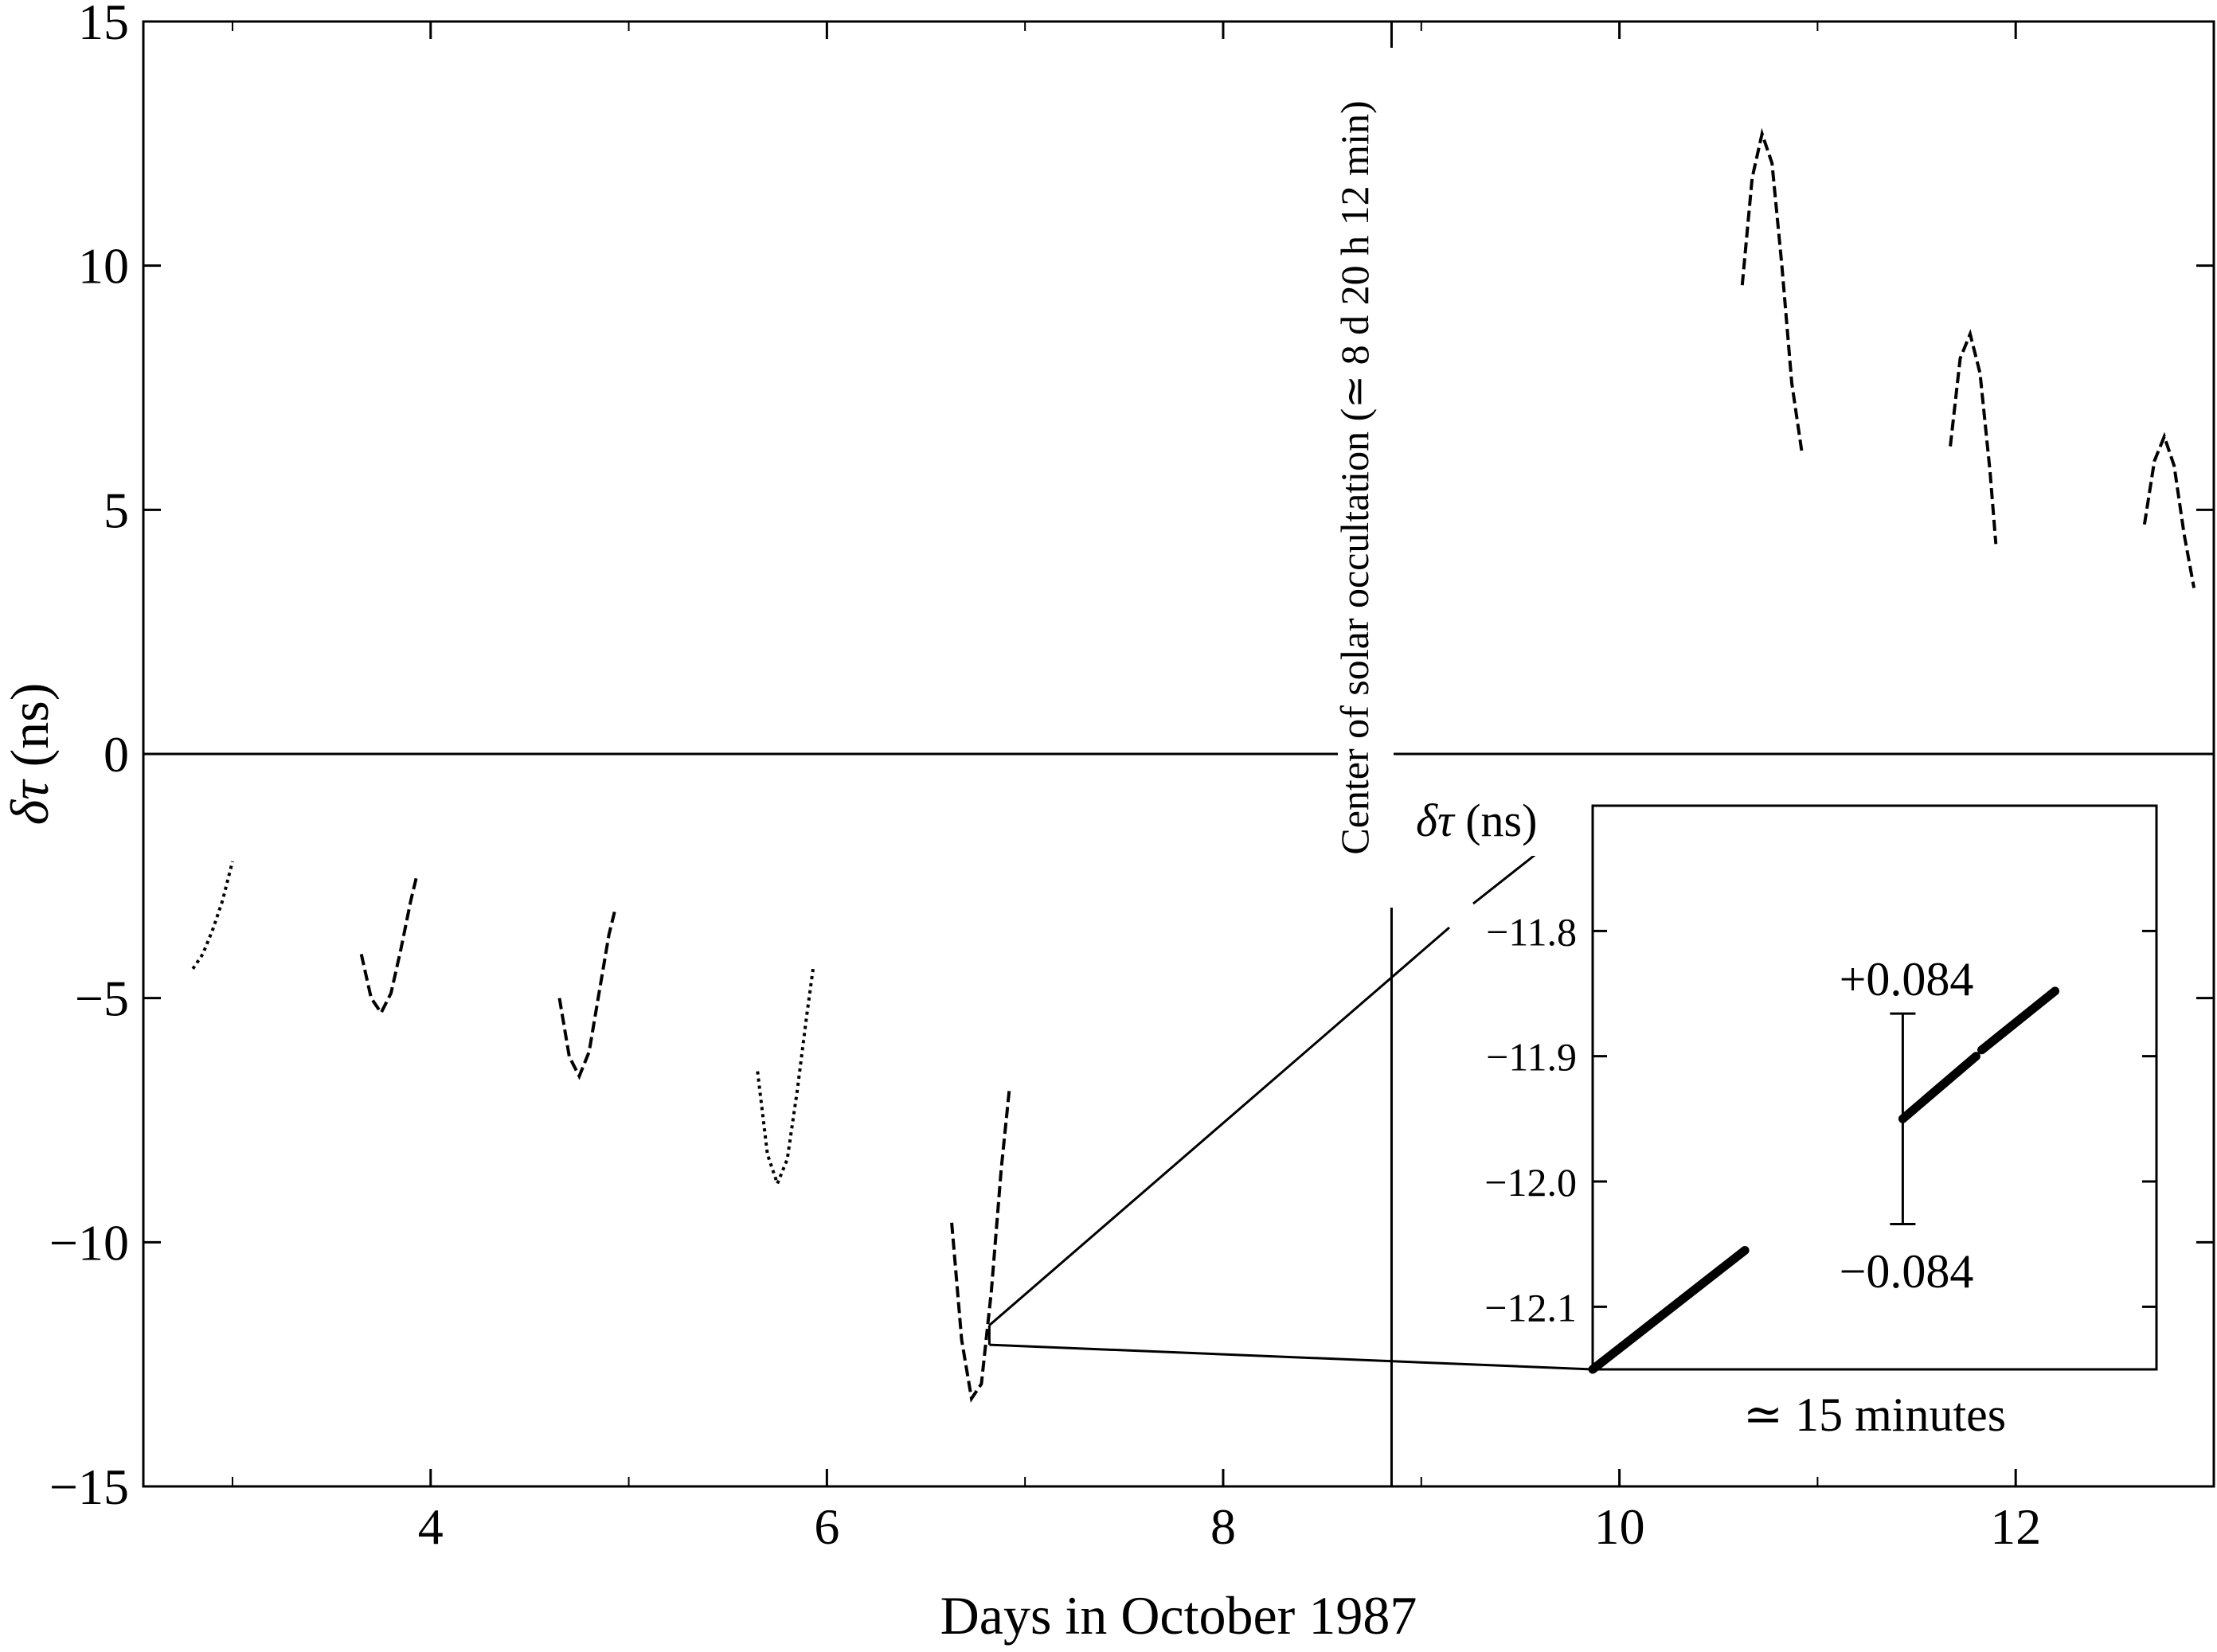  What do you see at coordinates (1496, 820) in the screenshot?
I see `inset-y-label-unit: (ns)` at bounding box center [1496, 820].